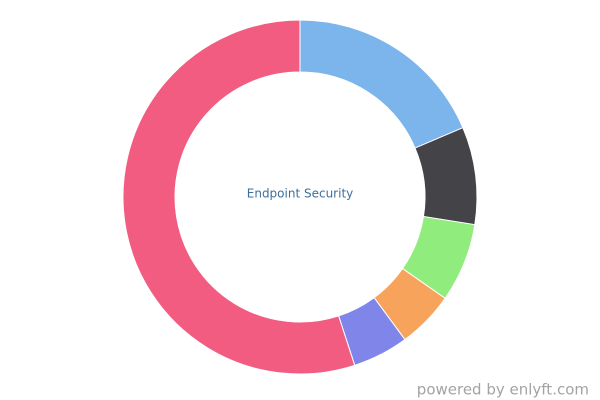 The image size is (600, 400). Describe the element at coordinates (300, 194) in the screenshot. I see `center-label: Endpoint Security` at that location.